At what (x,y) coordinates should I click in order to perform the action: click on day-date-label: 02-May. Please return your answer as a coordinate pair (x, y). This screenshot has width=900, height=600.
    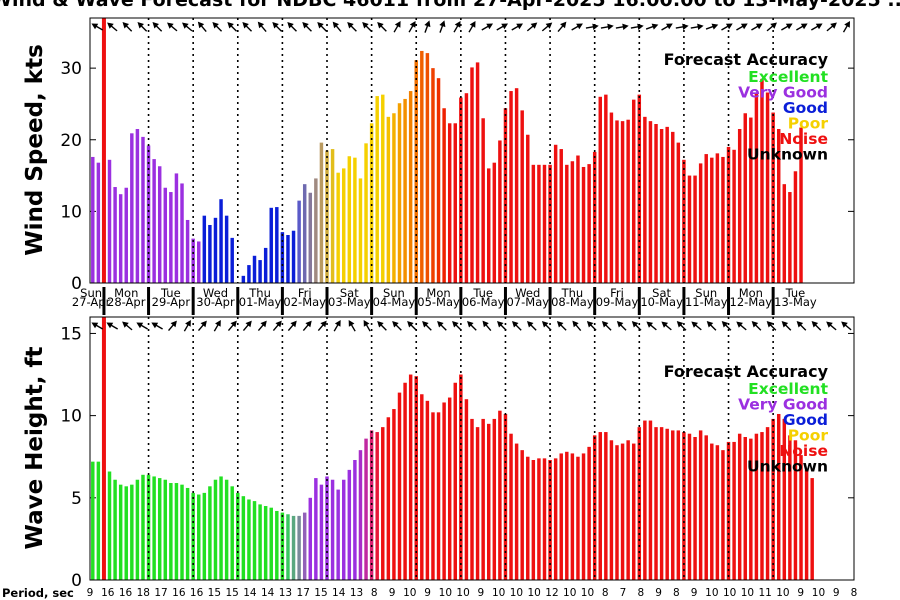
    Looking at the image, I should click on (304, 302).